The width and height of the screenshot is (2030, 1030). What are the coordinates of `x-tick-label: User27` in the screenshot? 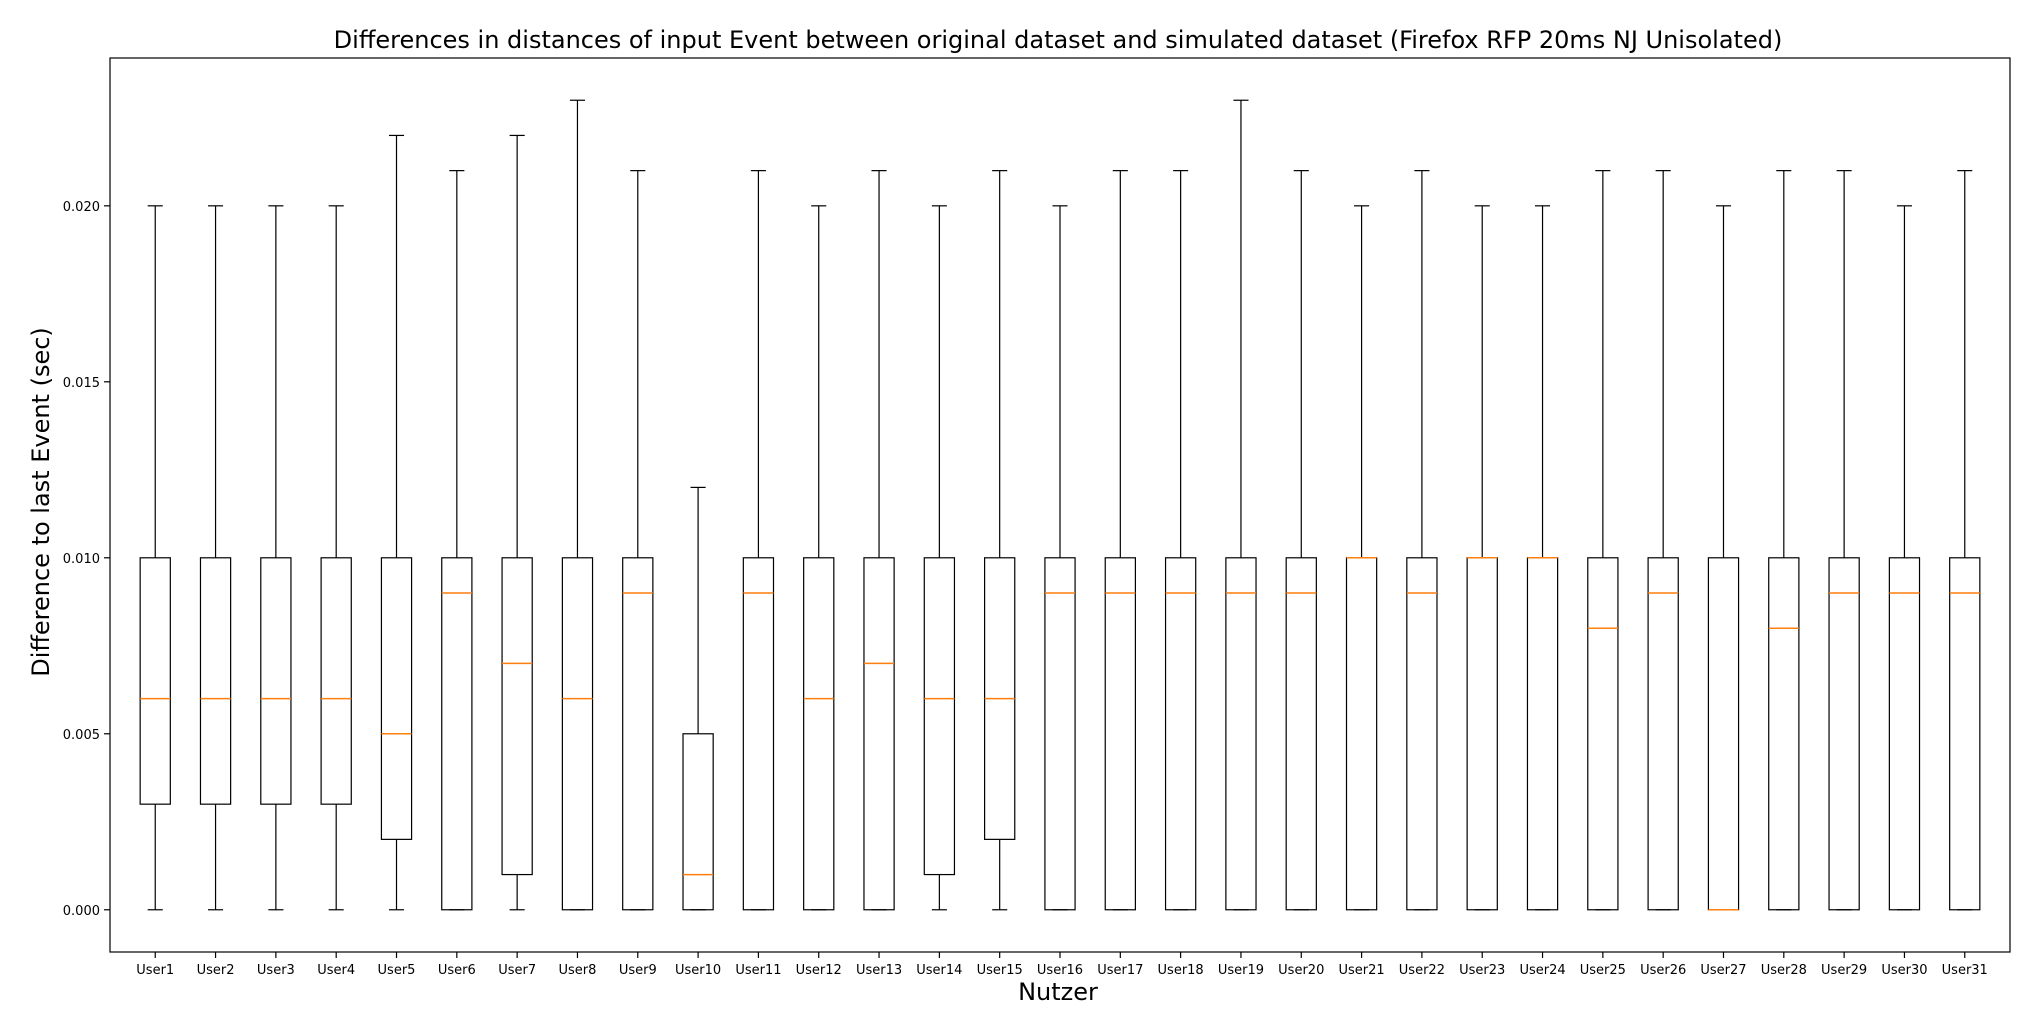 It's located at (1723, 970).